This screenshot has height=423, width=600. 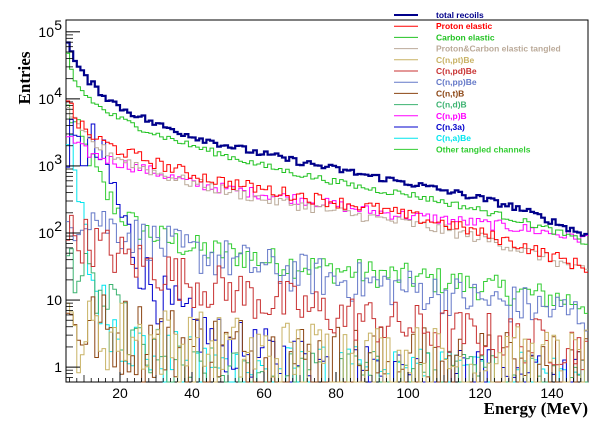 I want to click on x-axis-title: Energy (MeV), so click(x=536, y=408).